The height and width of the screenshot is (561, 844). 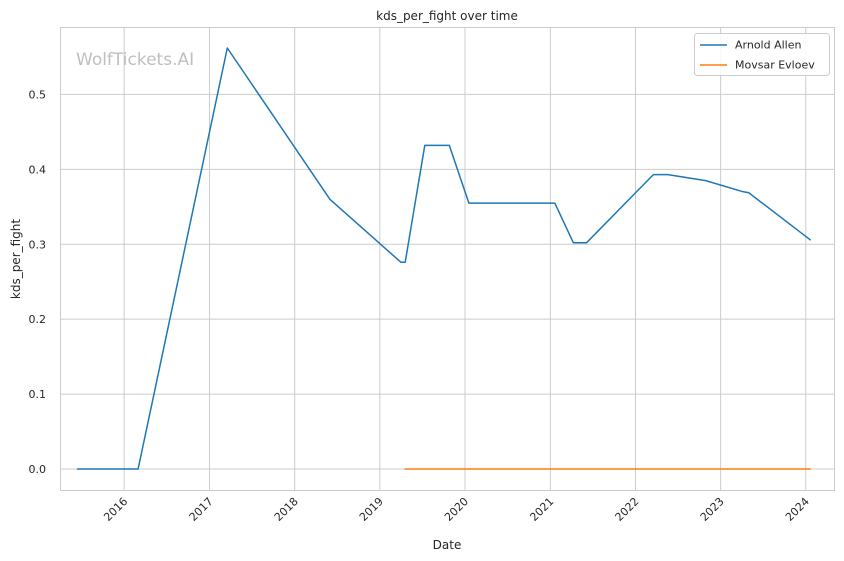 What do you see at coordinates (38, 282) in the screenshot?
I see `y-axis-ticks: 0.0 0.1 0.2 0.3 0.4 0.5` at bounding box center [38, 282].